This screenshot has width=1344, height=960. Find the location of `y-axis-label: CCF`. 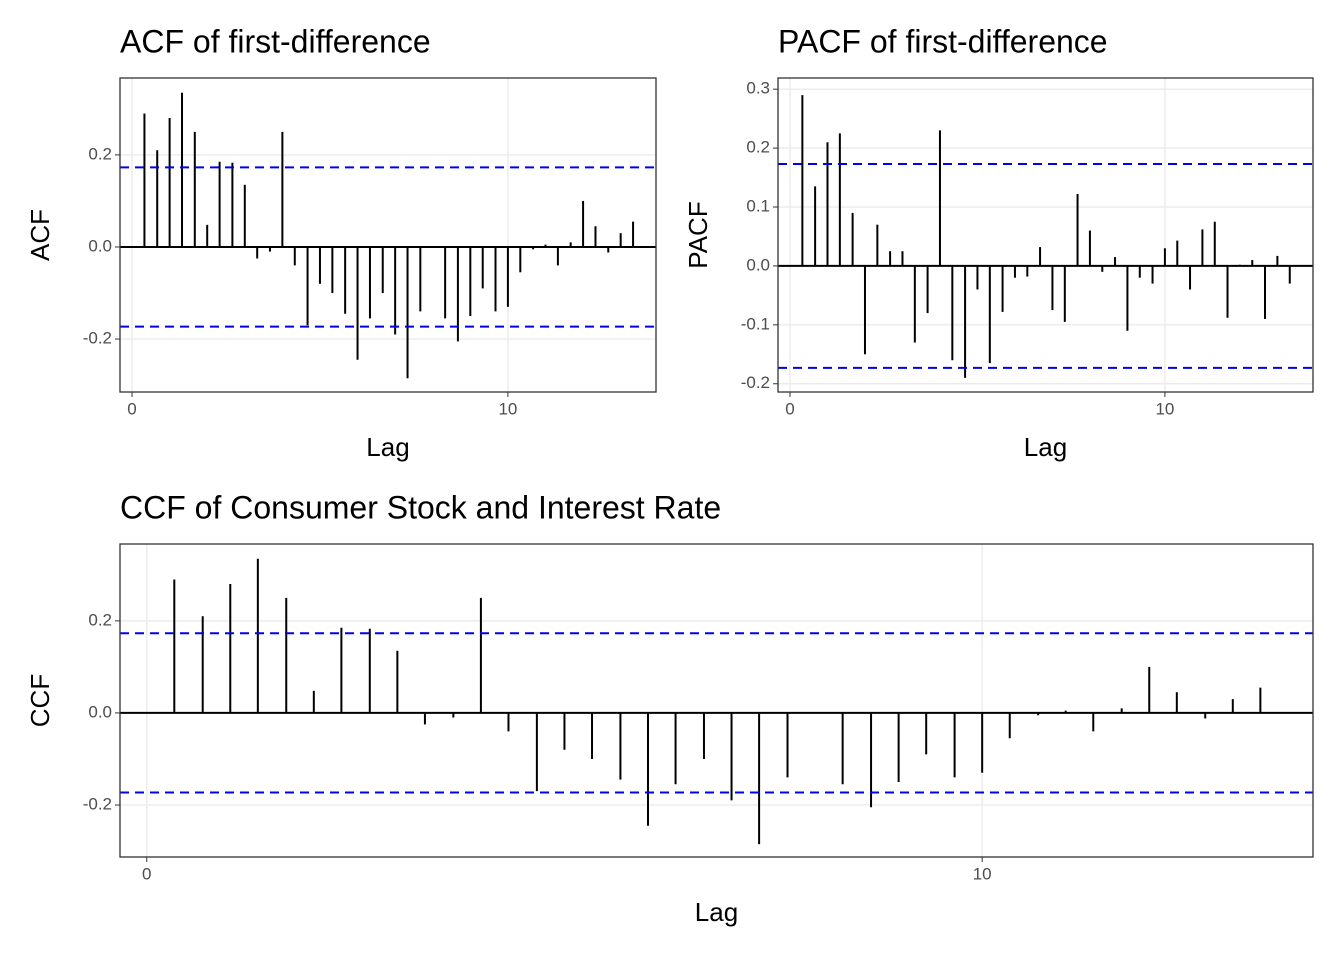

y-axis-label: CCF is located at coordinates (40, 700).